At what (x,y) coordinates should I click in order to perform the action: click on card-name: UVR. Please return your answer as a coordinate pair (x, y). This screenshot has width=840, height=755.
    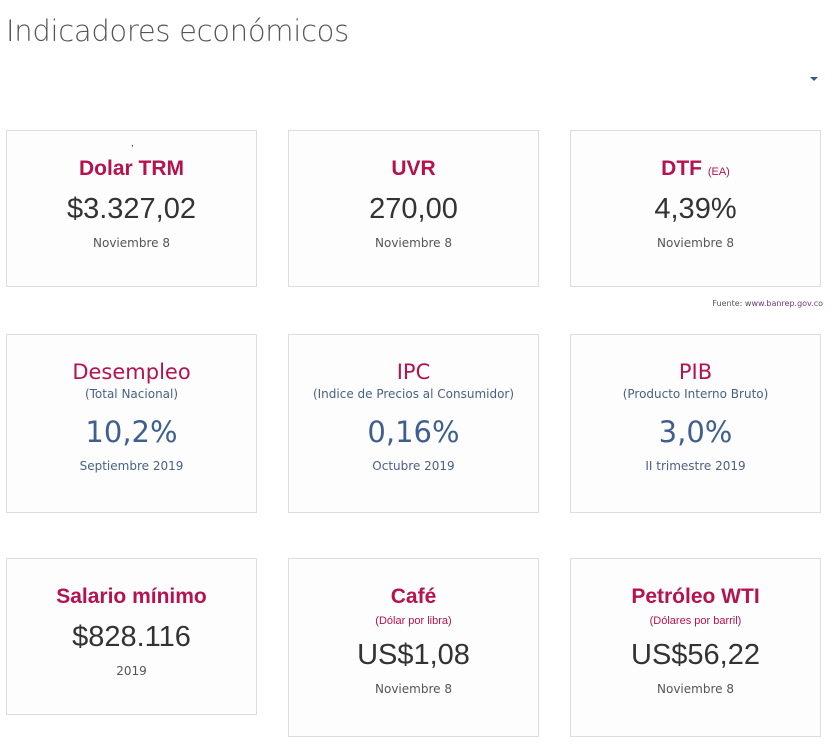
    Looking at the image, I should click on (413, 168).